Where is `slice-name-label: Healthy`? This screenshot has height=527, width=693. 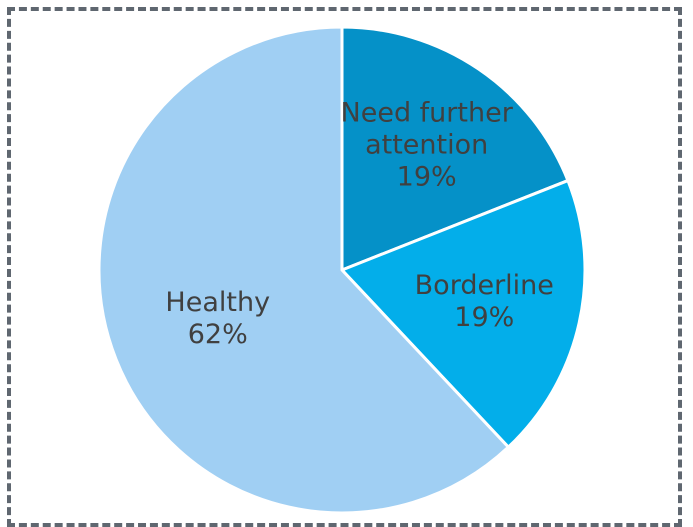
slice-name-label: Healthy is located at coordinates (217, 302).